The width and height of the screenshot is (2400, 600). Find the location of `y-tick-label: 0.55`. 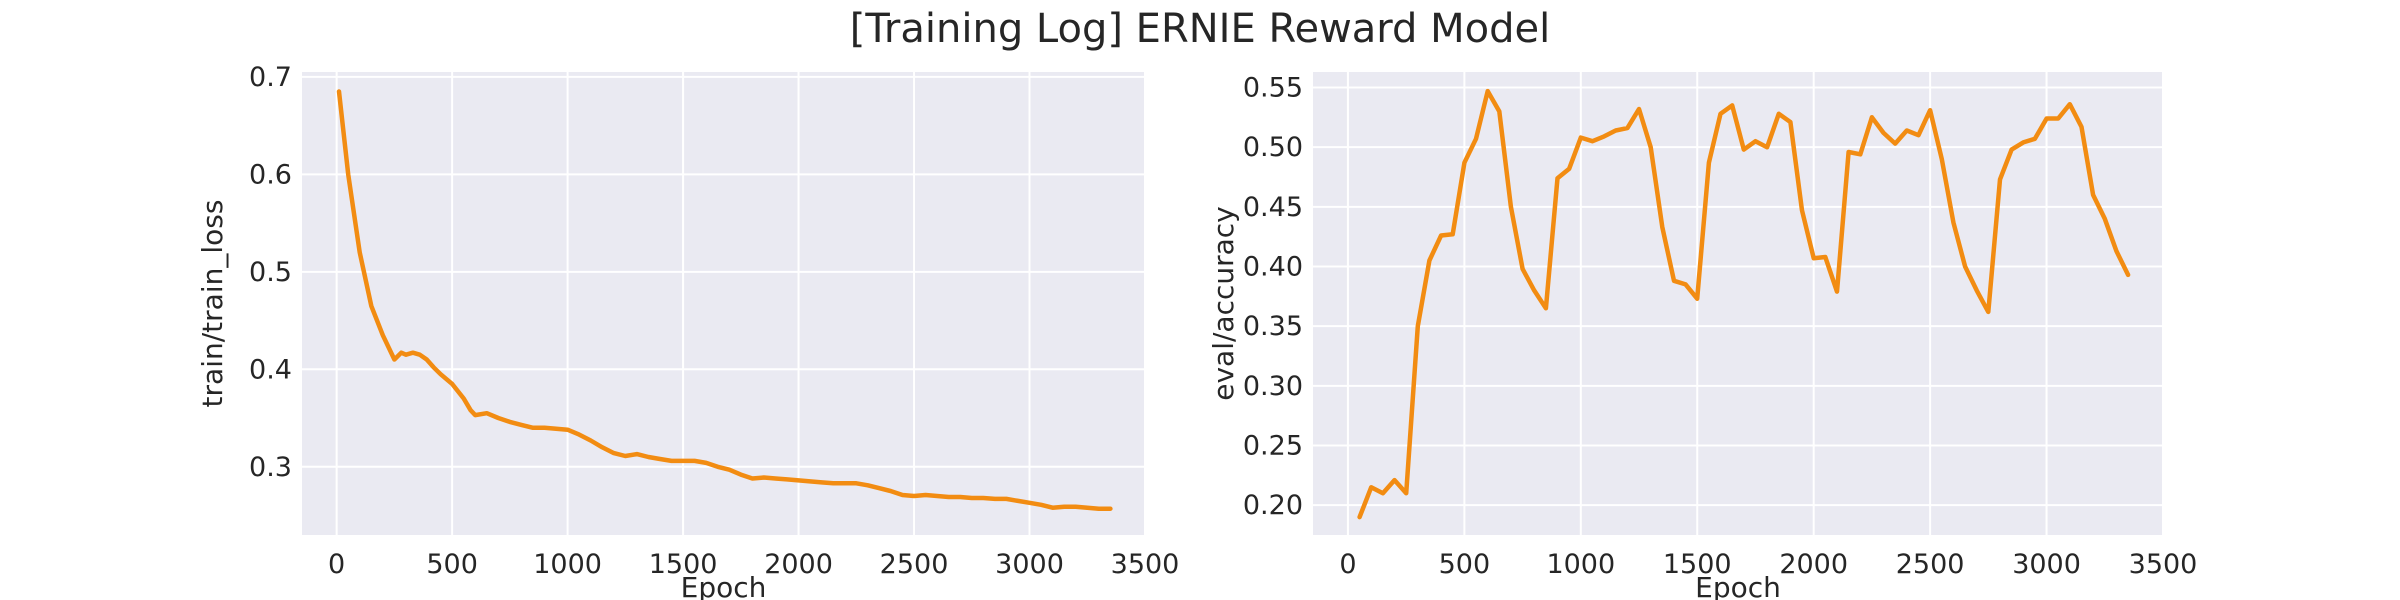

y-tick-label: 0.55 is located at coordinates (1273, 88).